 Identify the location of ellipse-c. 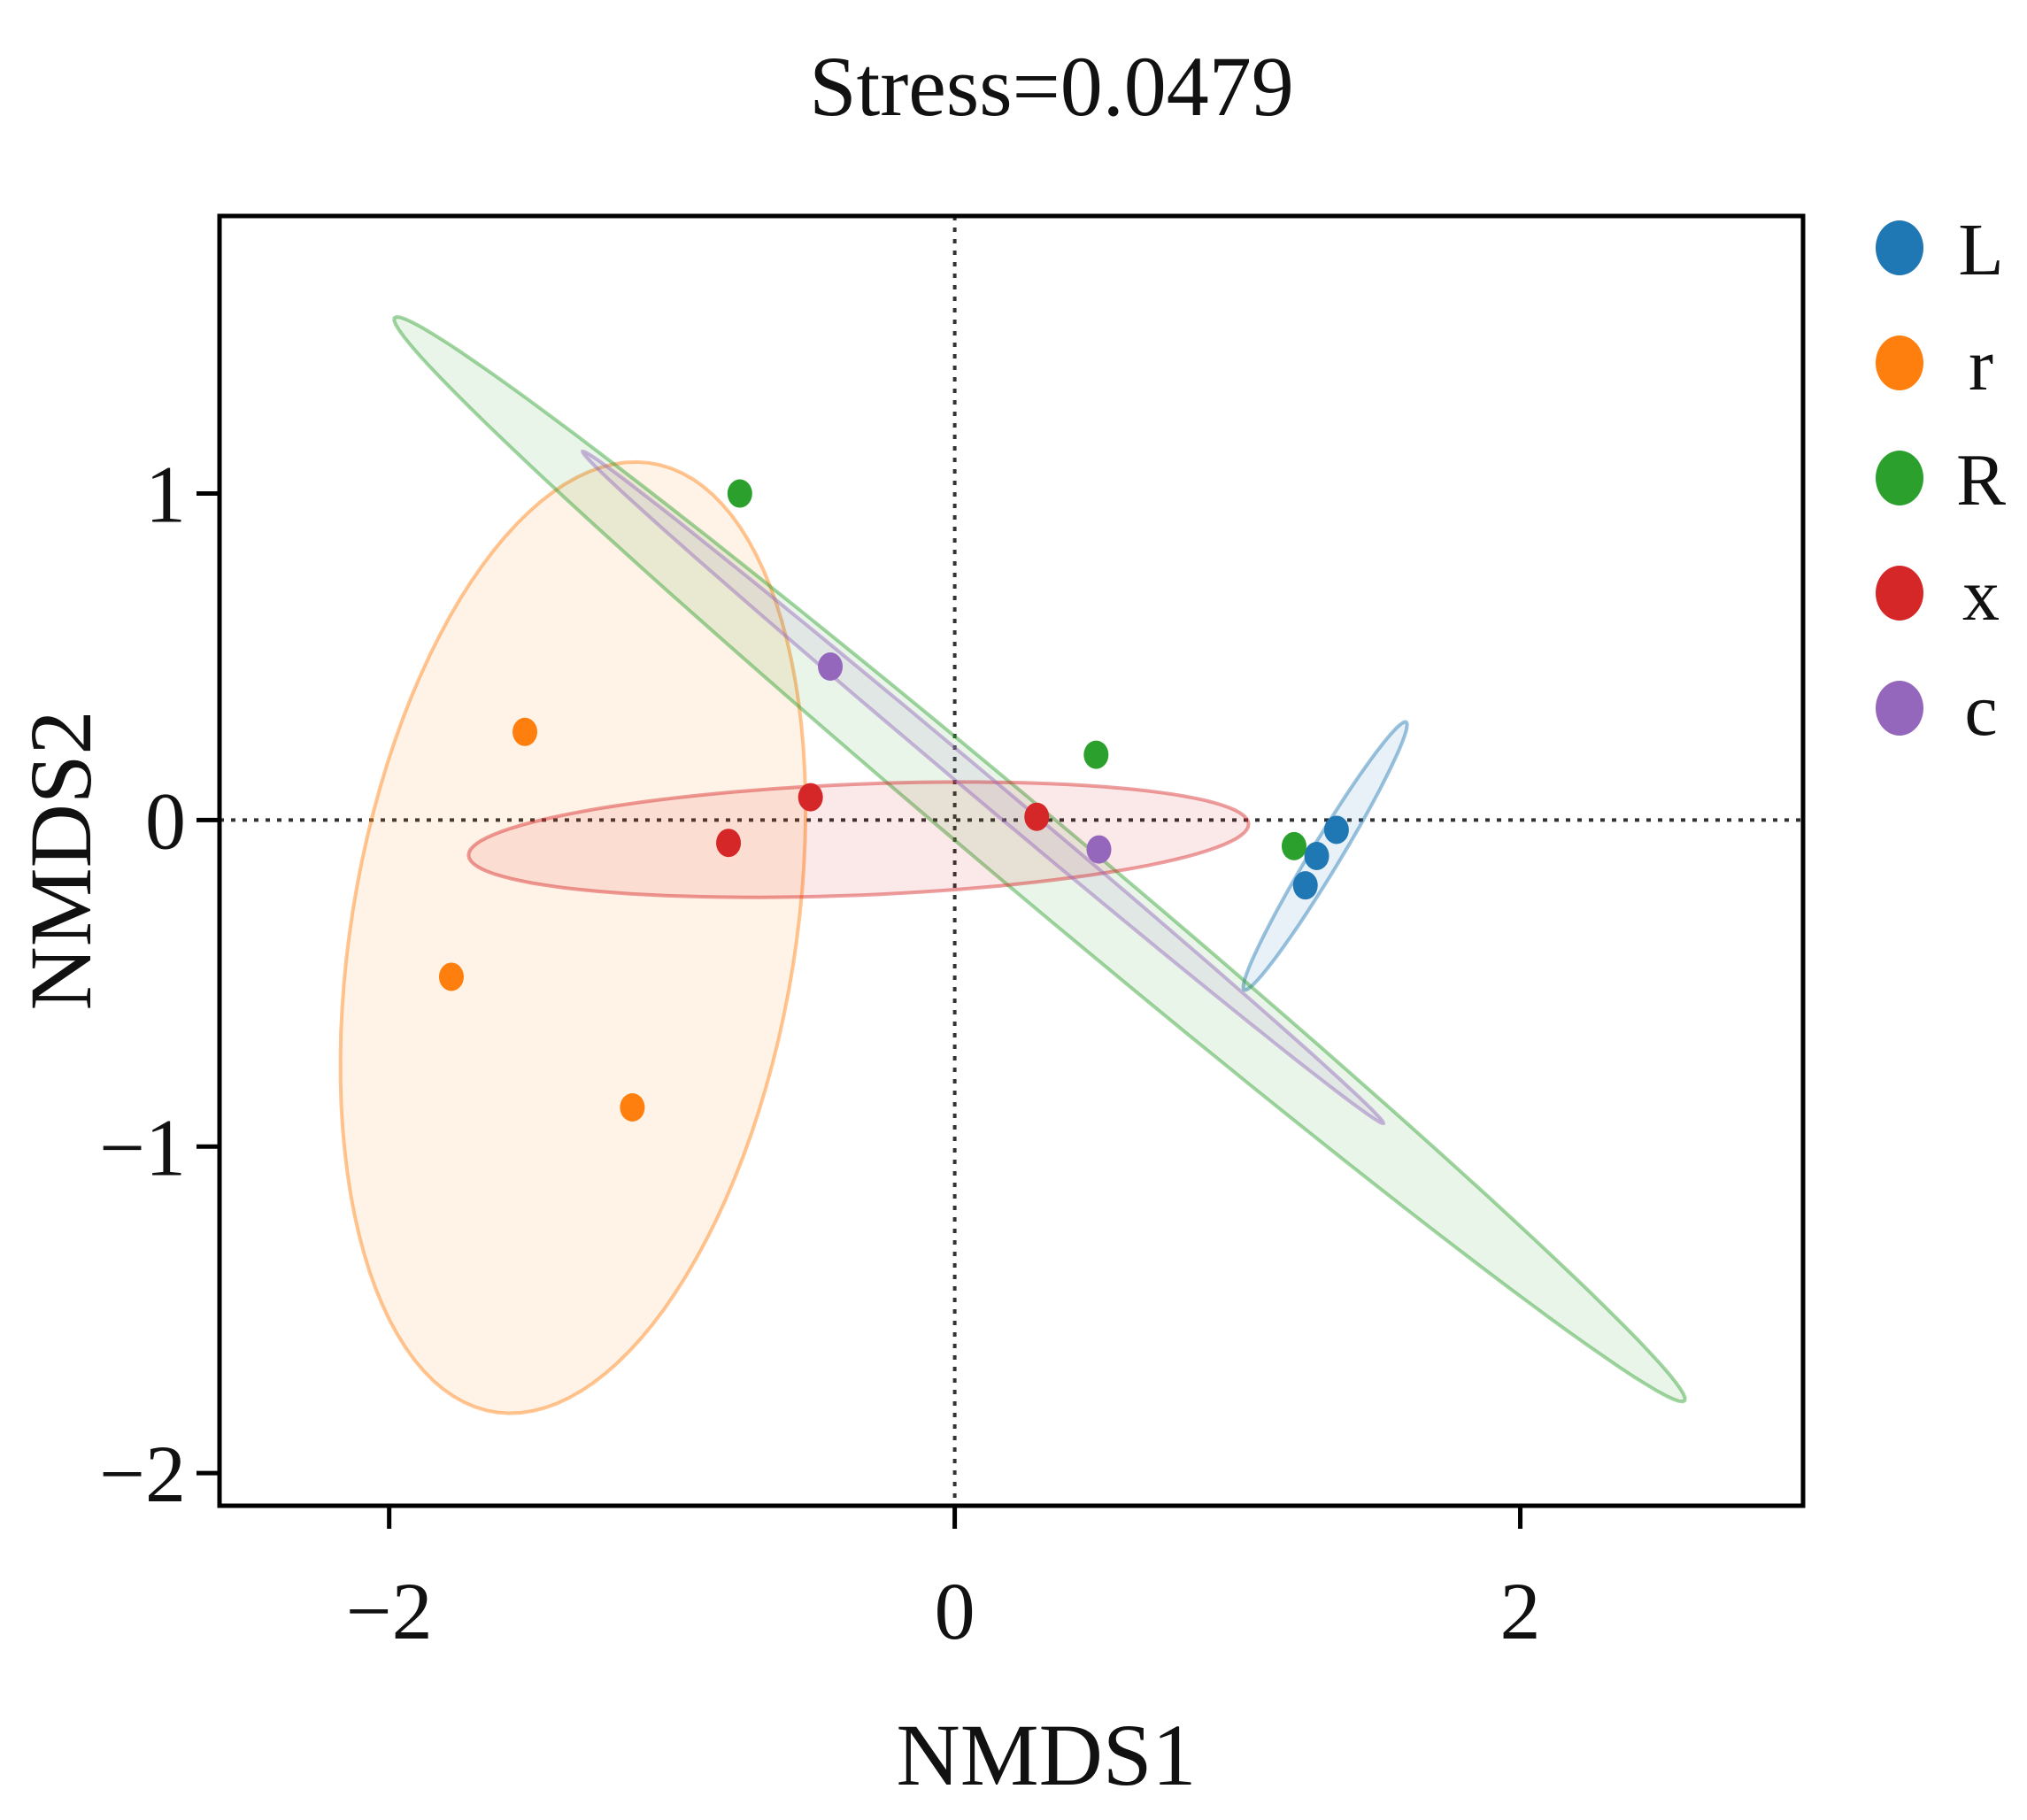
(983, 787).